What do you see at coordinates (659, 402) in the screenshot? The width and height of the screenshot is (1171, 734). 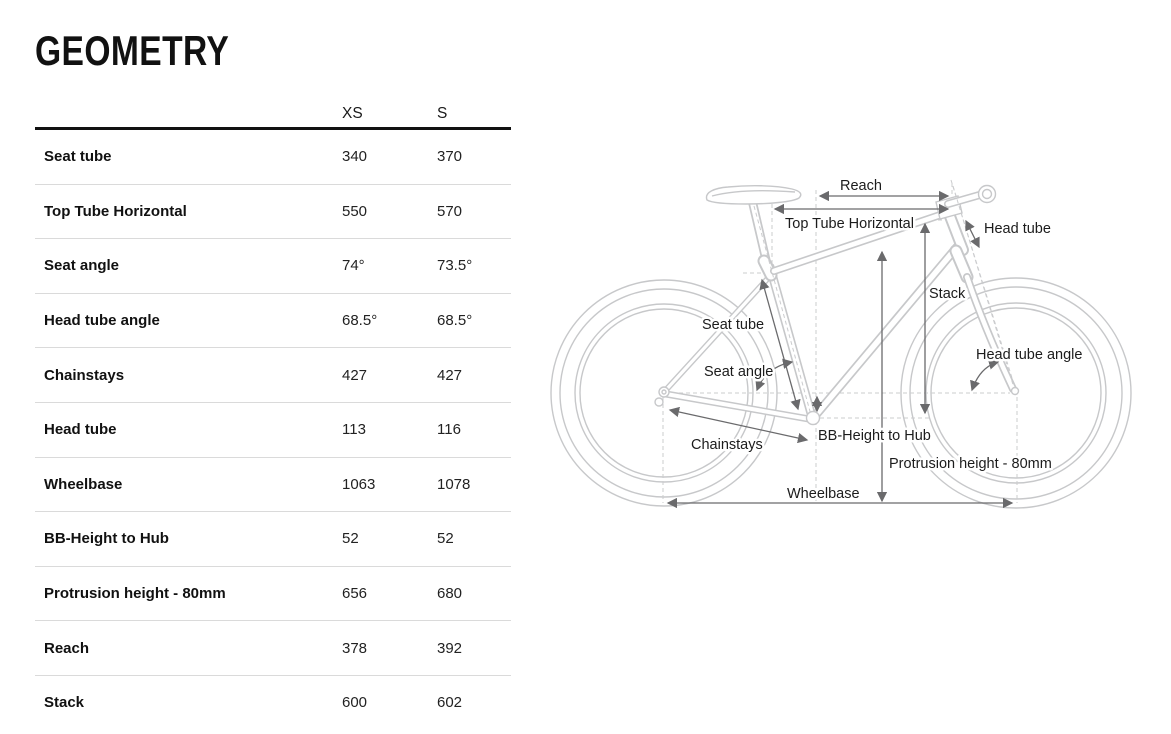 I see `rear-derailleur` at bounding box center [659, 402].